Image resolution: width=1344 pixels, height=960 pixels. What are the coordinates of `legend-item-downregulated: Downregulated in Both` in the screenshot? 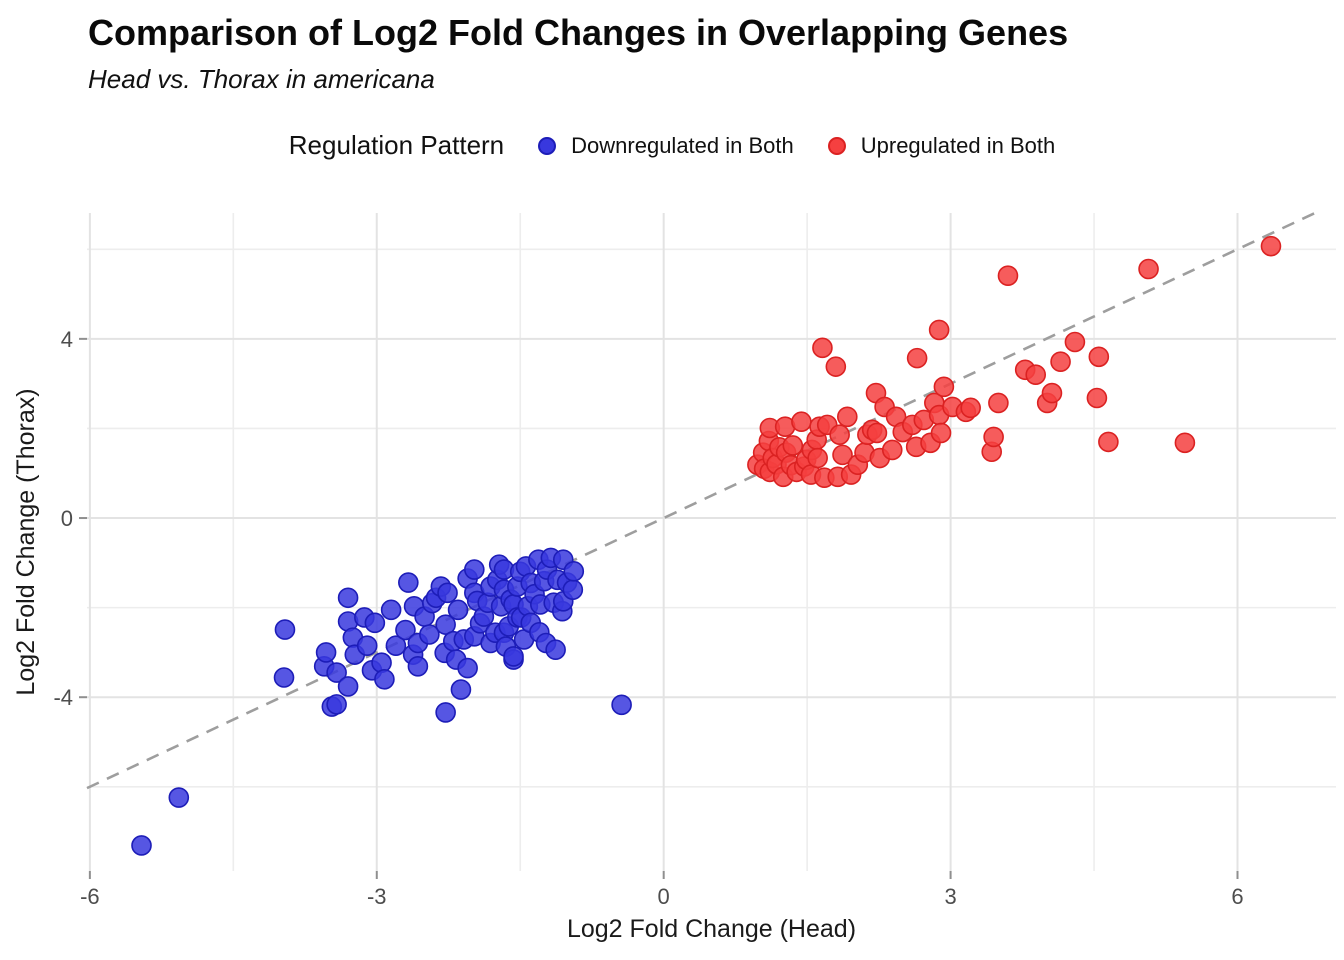 It's located at (666, 146).